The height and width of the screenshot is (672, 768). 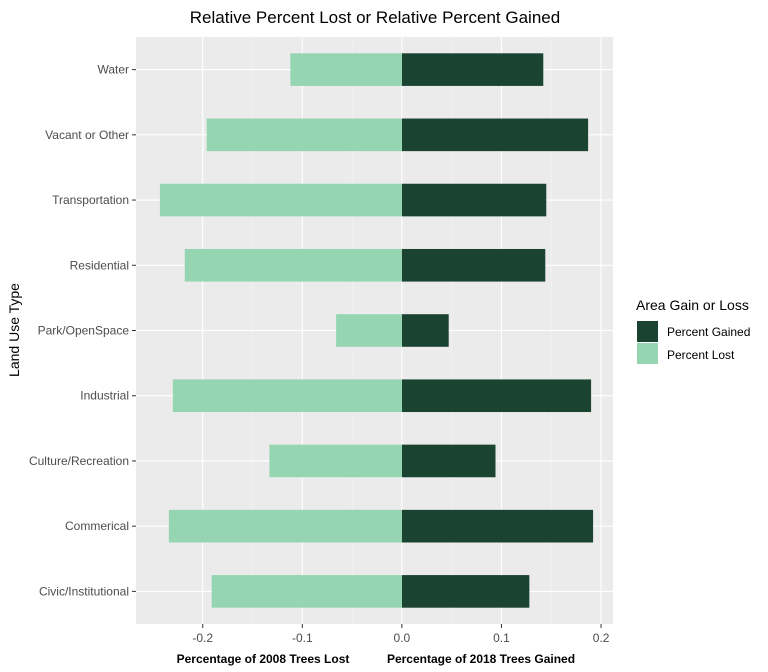 I want to click on x-axis-label-gained: Percentage of 2018 Trees Gained, so click(x=481, y=659).